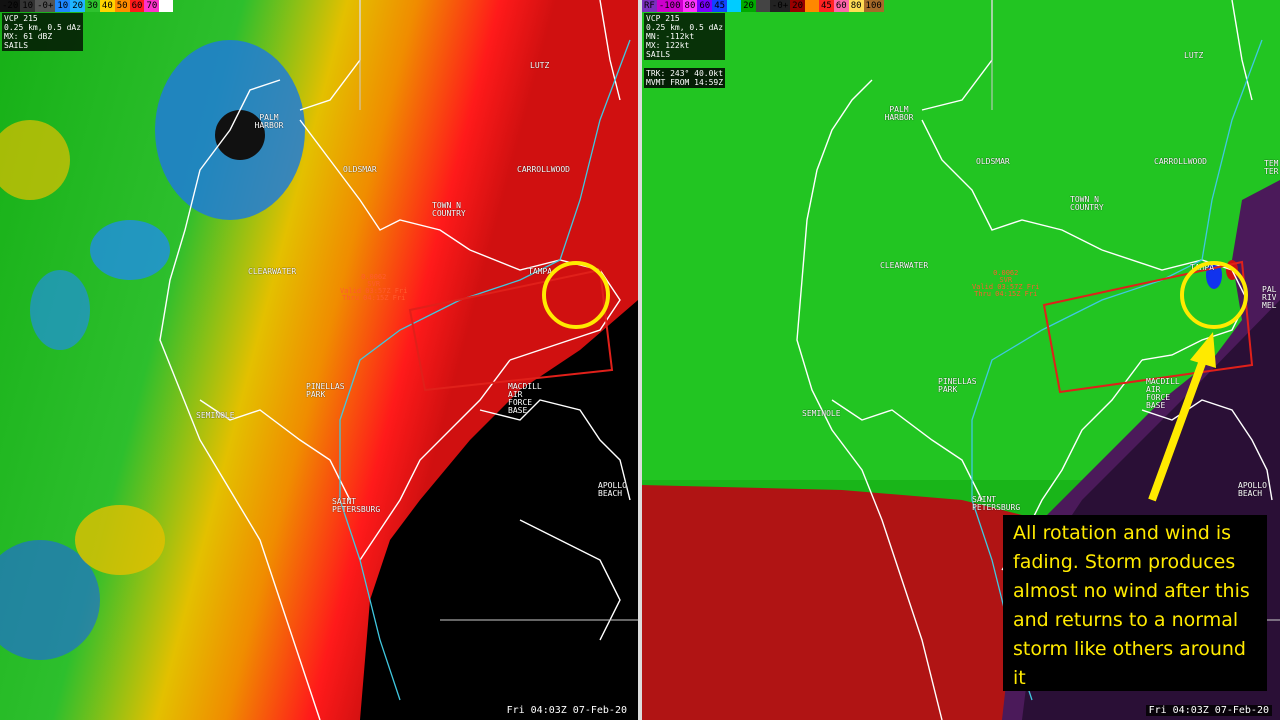  Describe the element at coordinates (669, 6) in the screenshot. I see `colorbar-cell: -100` at that location.